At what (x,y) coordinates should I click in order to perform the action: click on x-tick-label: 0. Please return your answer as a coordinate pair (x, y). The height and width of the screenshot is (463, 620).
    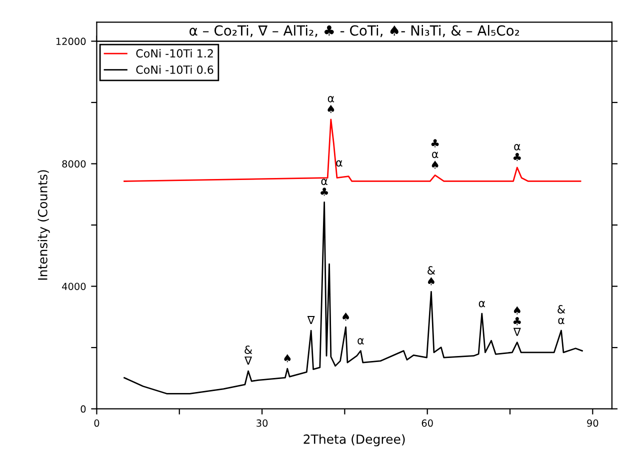
    Looking at the image, I should click on (97, 423).